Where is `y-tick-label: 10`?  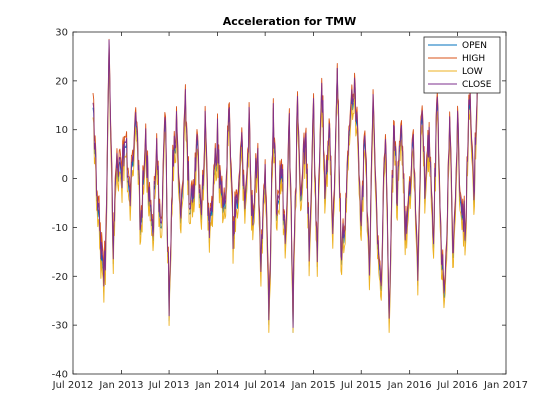
y-tick-label: 10 is located at coordinates (61, 130).